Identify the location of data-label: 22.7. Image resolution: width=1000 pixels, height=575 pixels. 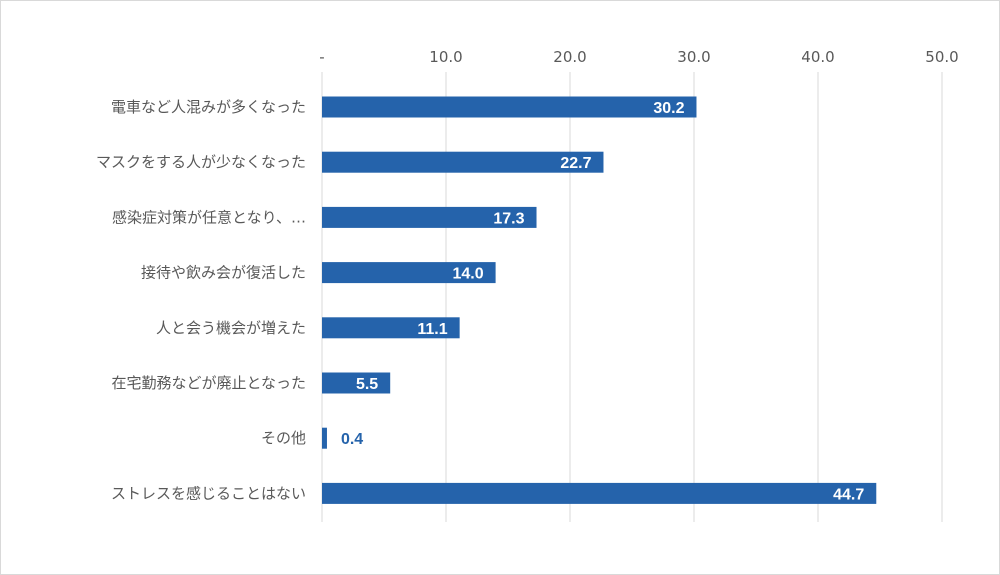
(575, 163).